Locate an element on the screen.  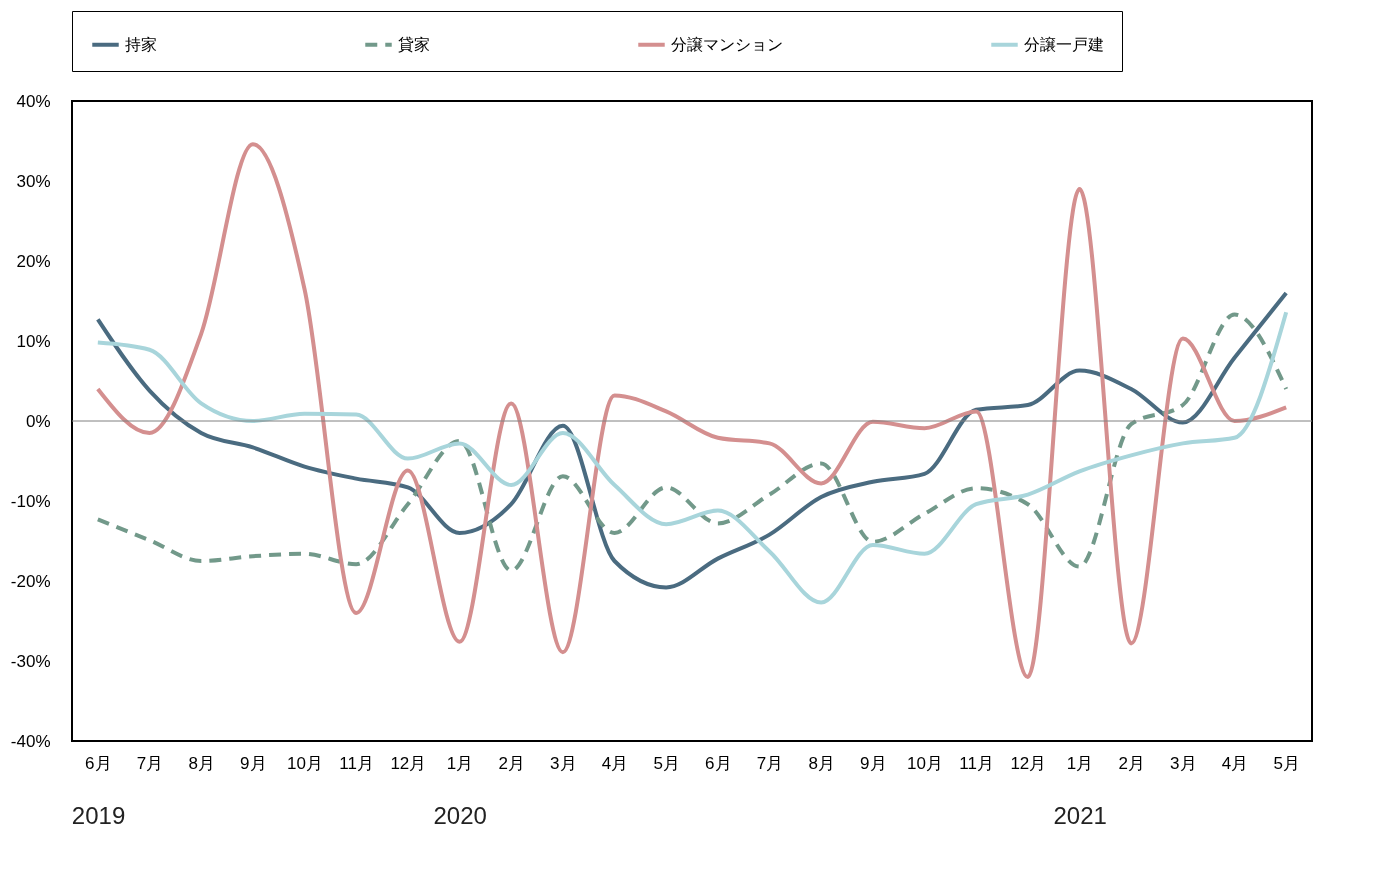
text: 2019 is located at coordinates (98, 815).